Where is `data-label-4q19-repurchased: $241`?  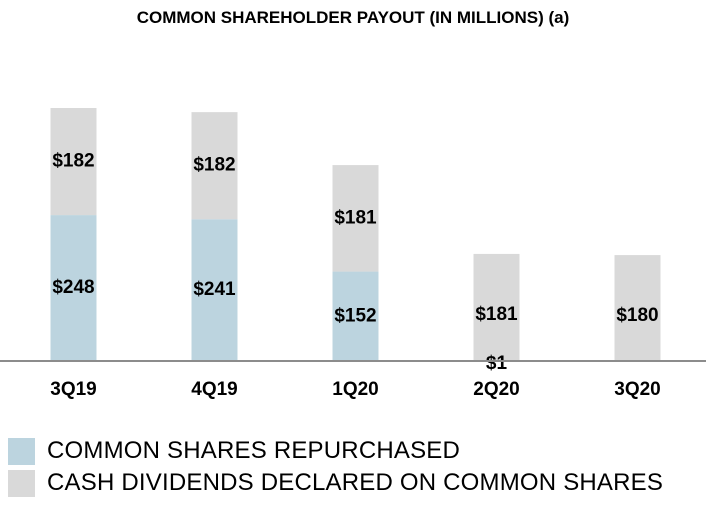 data-label-4q19-repurchased: $241 is located at coordinates (214, 289).